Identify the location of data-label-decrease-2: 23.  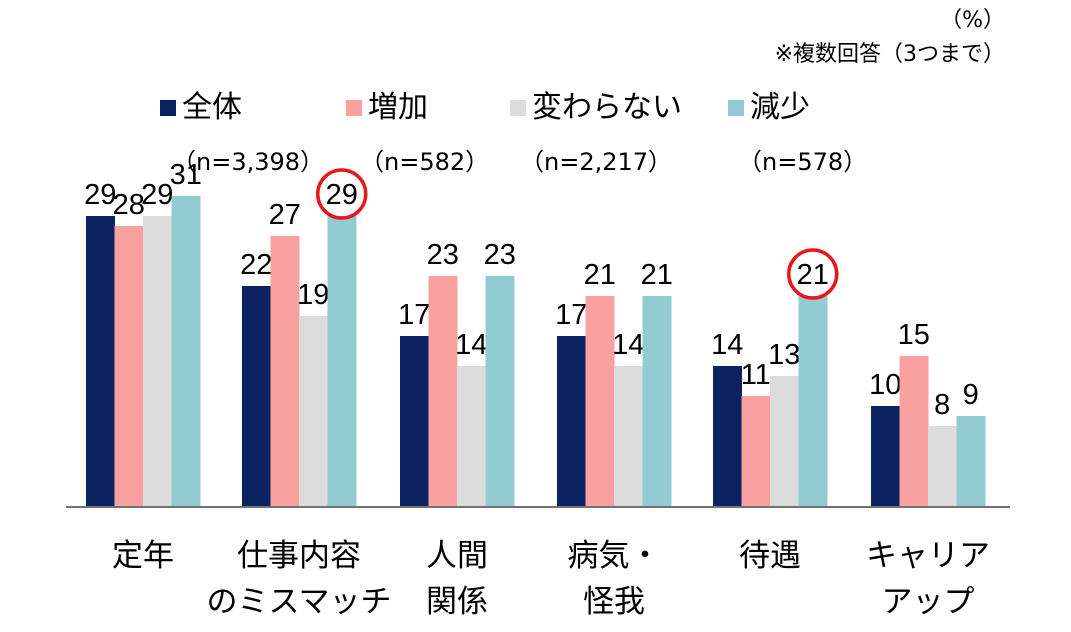
(500, 255).